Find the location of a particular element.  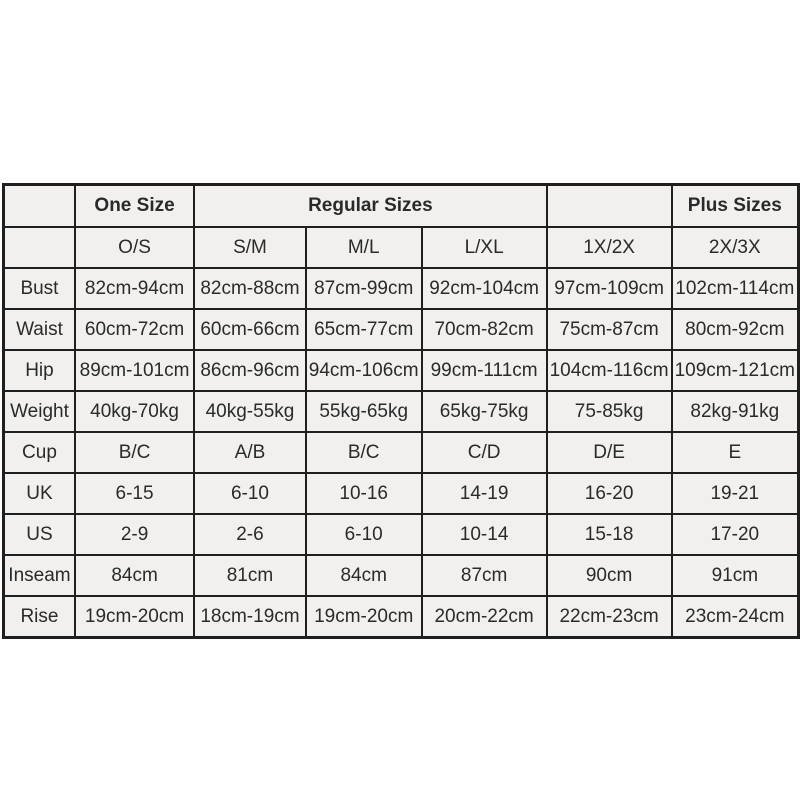

size-code-ml: M/L is located at coordinates (363, 247).